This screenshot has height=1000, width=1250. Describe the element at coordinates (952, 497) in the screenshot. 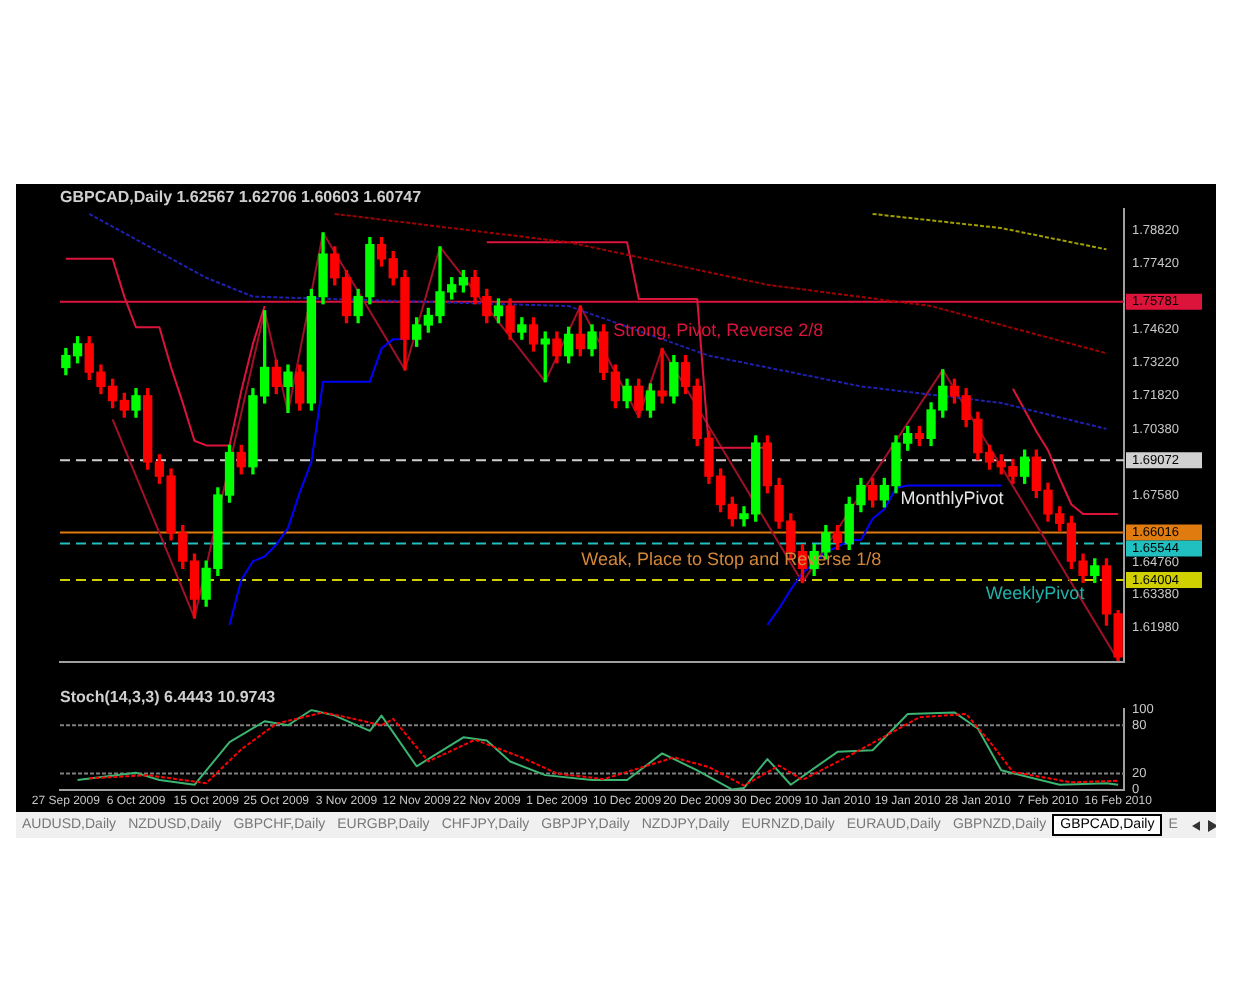

I see `annotation: MonthlyPivot` at that location.